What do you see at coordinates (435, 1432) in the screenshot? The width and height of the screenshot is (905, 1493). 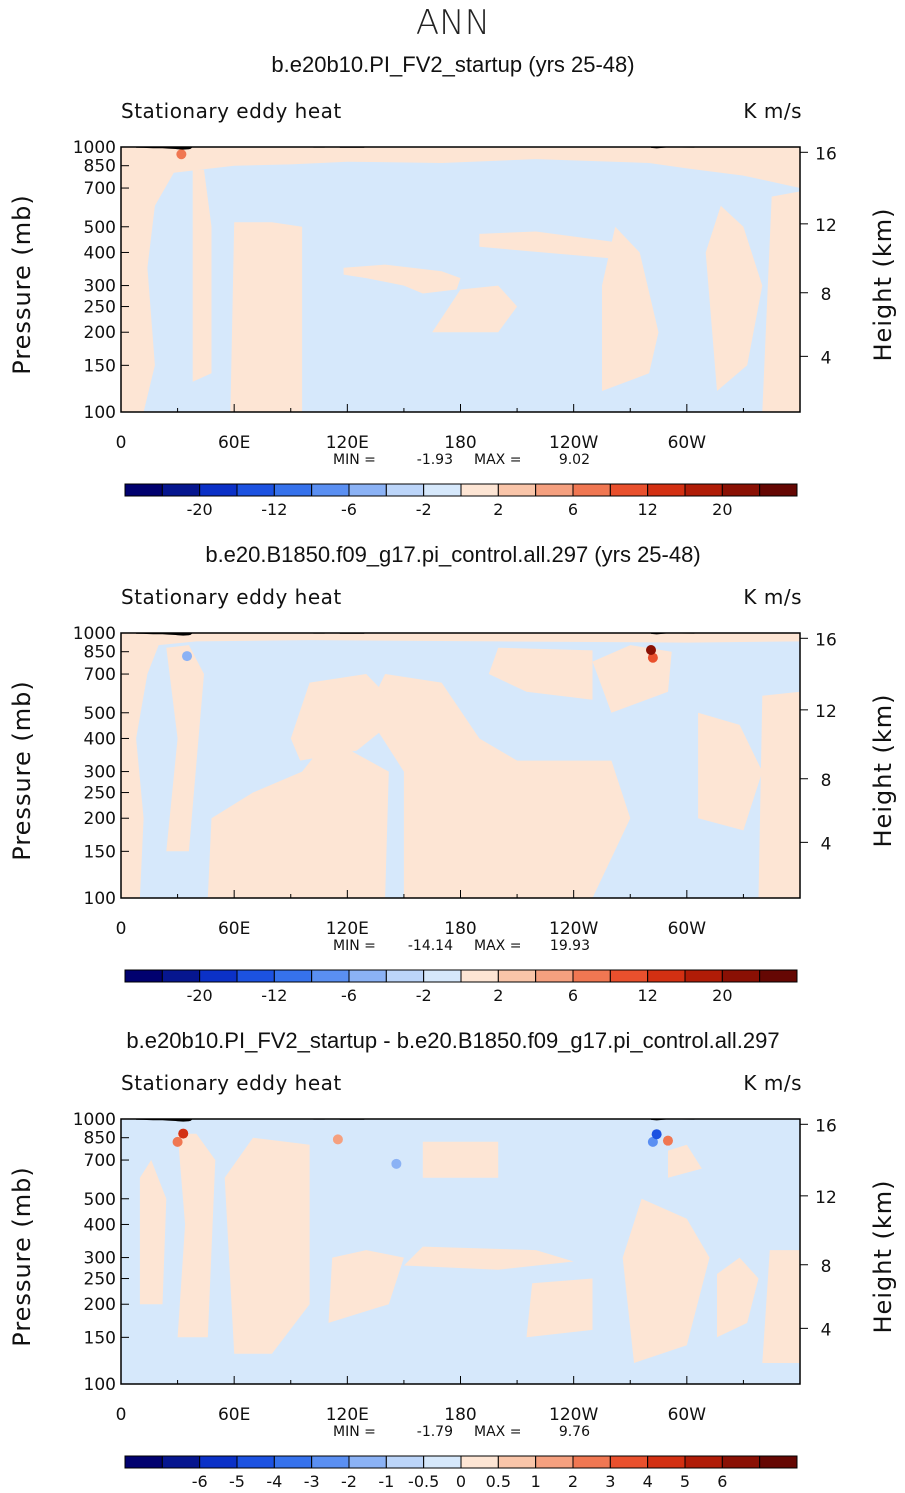 I see `min-value: -1.79` at bounding box center [435, 1432].